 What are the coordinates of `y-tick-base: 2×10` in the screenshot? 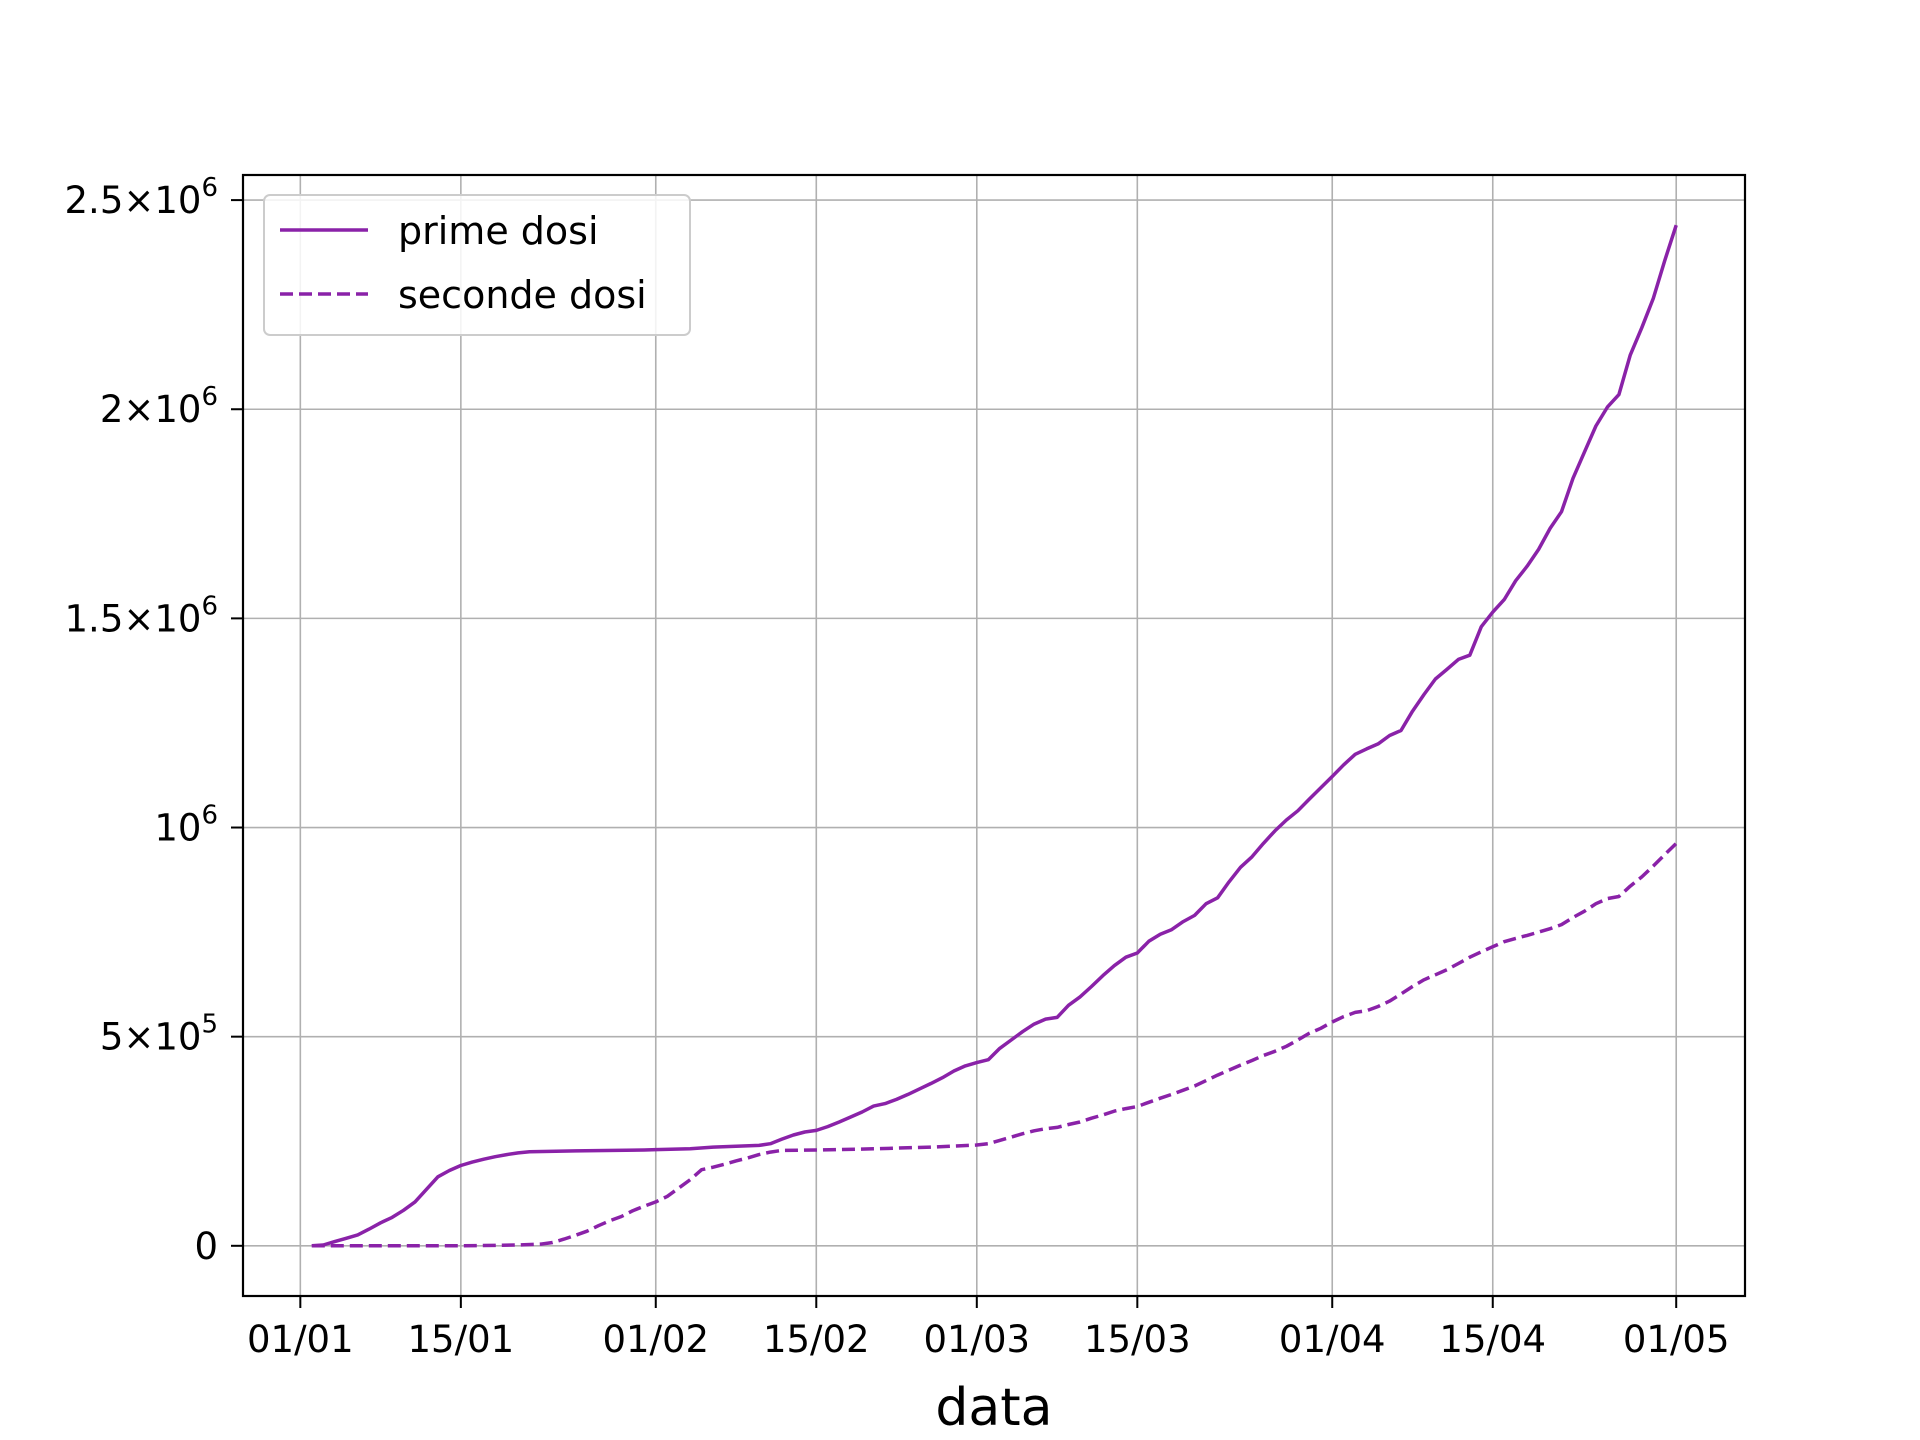 It's located at (151, 409).